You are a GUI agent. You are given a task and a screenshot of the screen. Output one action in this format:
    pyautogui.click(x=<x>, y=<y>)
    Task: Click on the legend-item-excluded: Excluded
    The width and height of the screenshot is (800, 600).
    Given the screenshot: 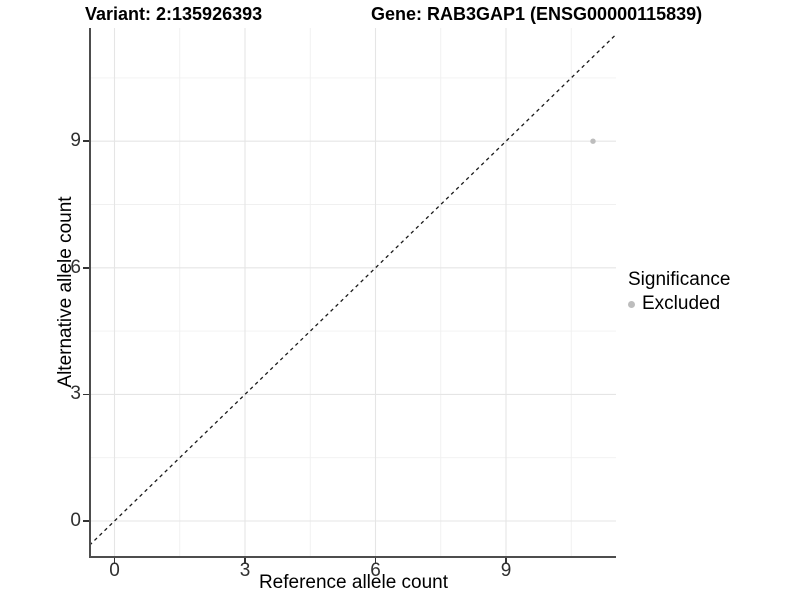 What is the action you would take?
    pyautogui.click(x=679, y=304)
    